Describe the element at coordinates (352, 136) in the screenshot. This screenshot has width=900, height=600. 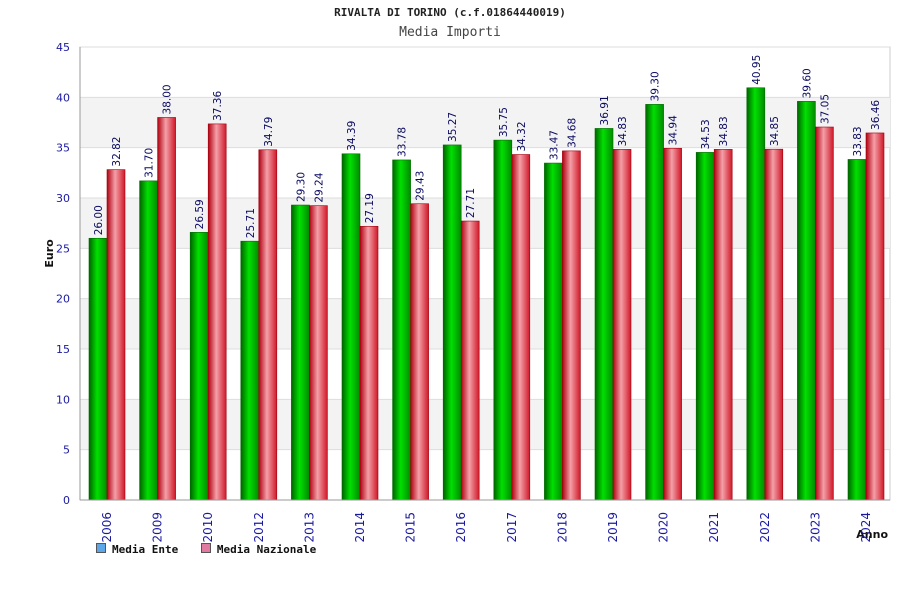
I see `data-label: 34.39` at that location.